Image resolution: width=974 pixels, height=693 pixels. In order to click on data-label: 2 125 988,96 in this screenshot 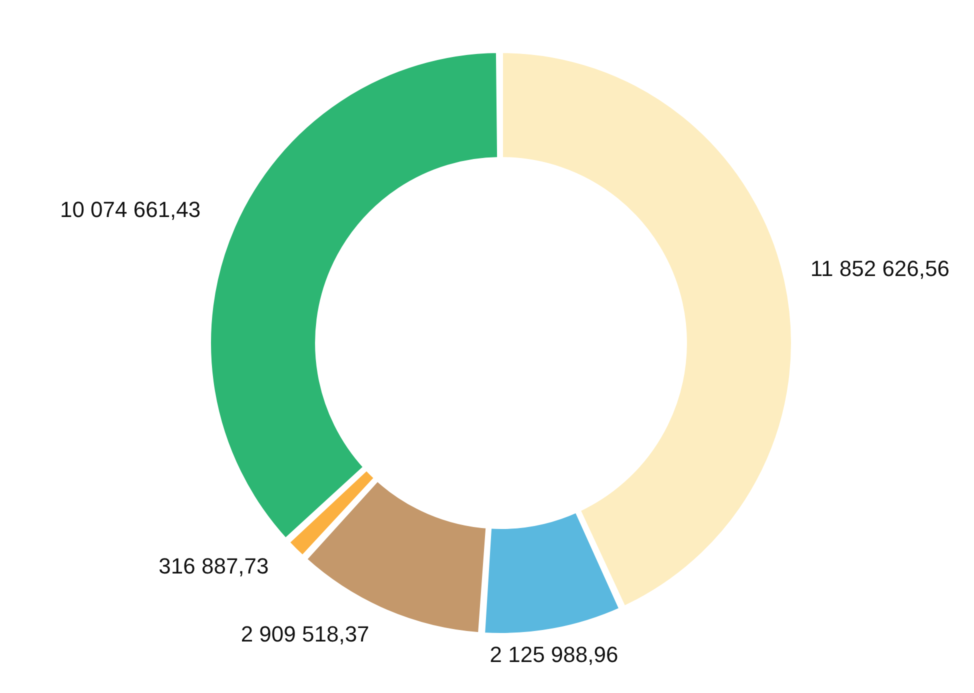, I will do `click(554, 655)`.